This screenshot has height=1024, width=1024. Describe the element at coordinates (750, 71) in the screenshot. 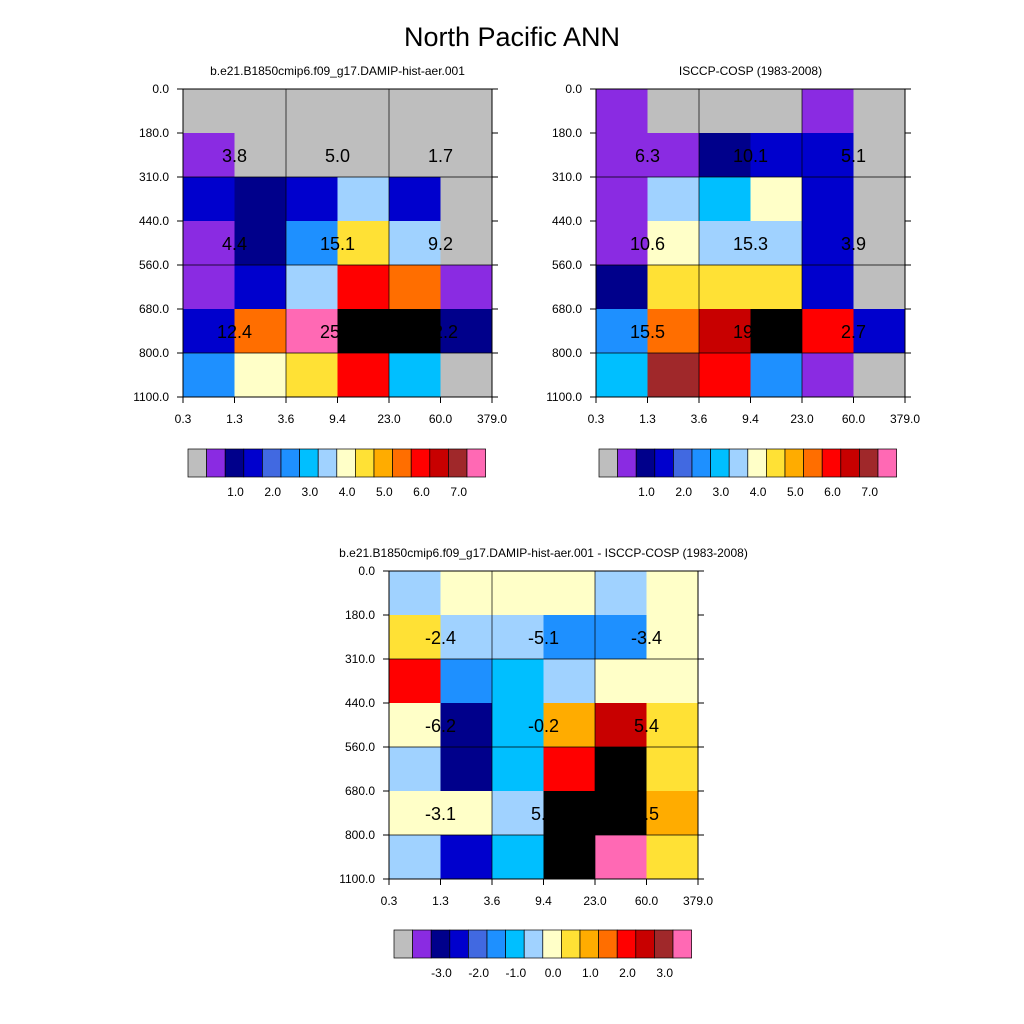

I see `panel-title: ISCCP-COSP (1983-2008)` at that location.